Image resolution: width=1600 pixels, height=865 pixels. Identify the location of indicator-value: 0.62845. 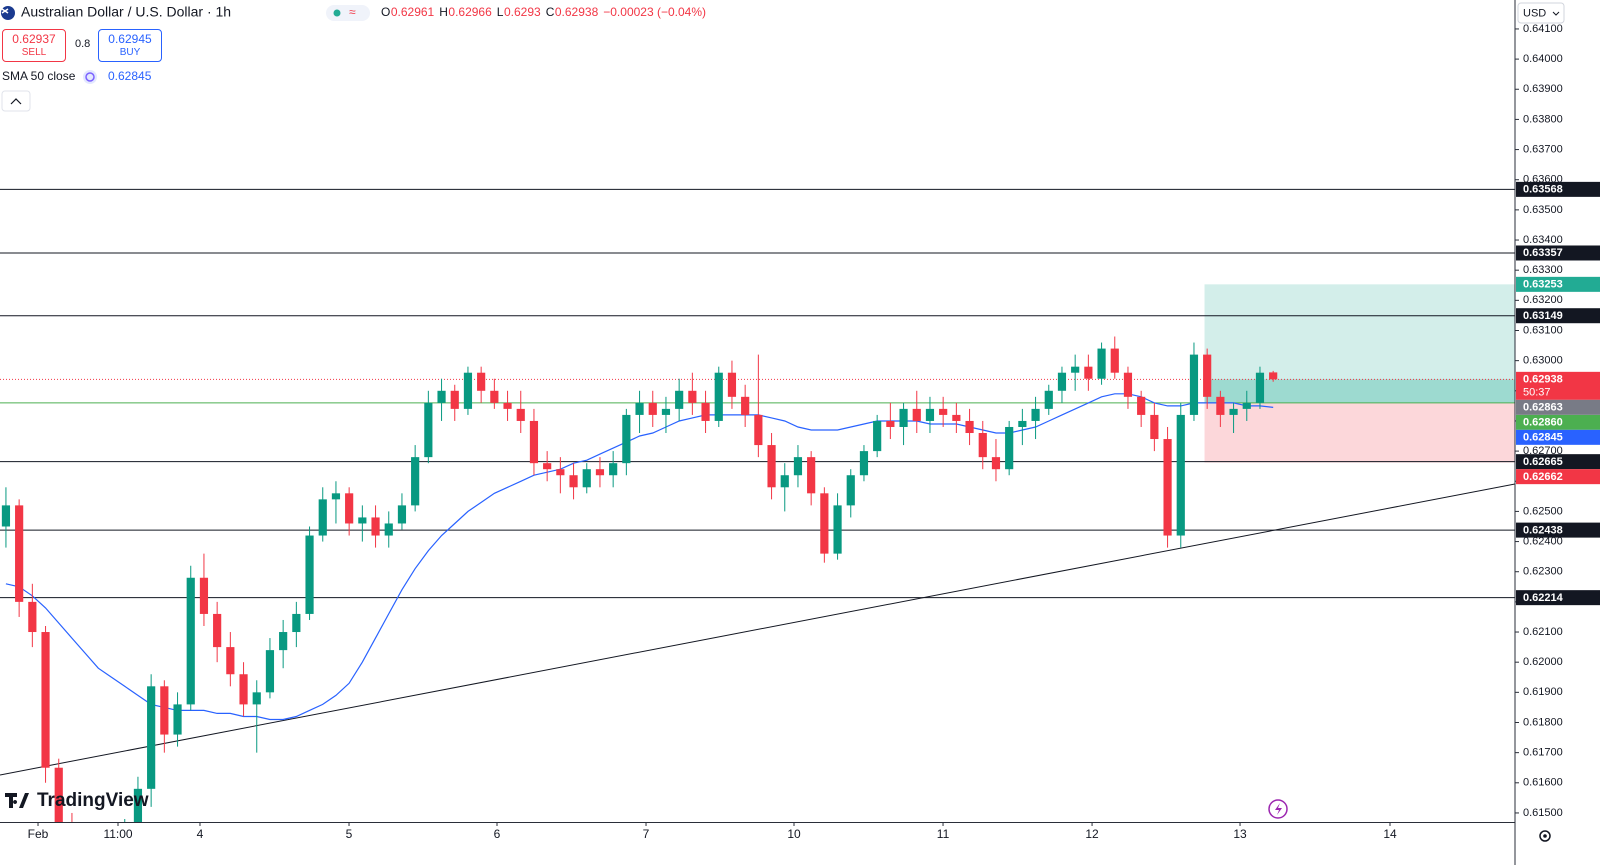
(130, 76).